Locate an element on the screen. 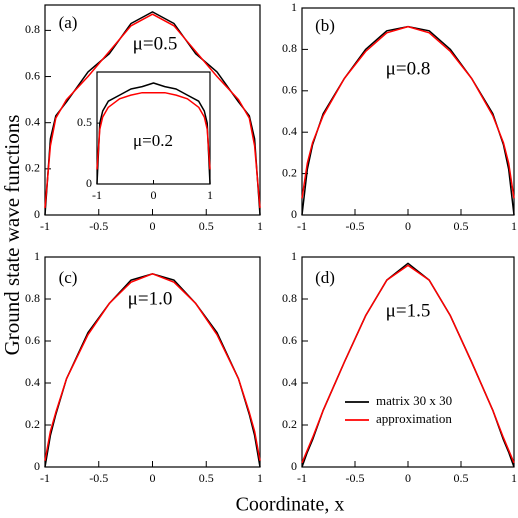  panel-label: (c) is located at coordinates (68, 277).